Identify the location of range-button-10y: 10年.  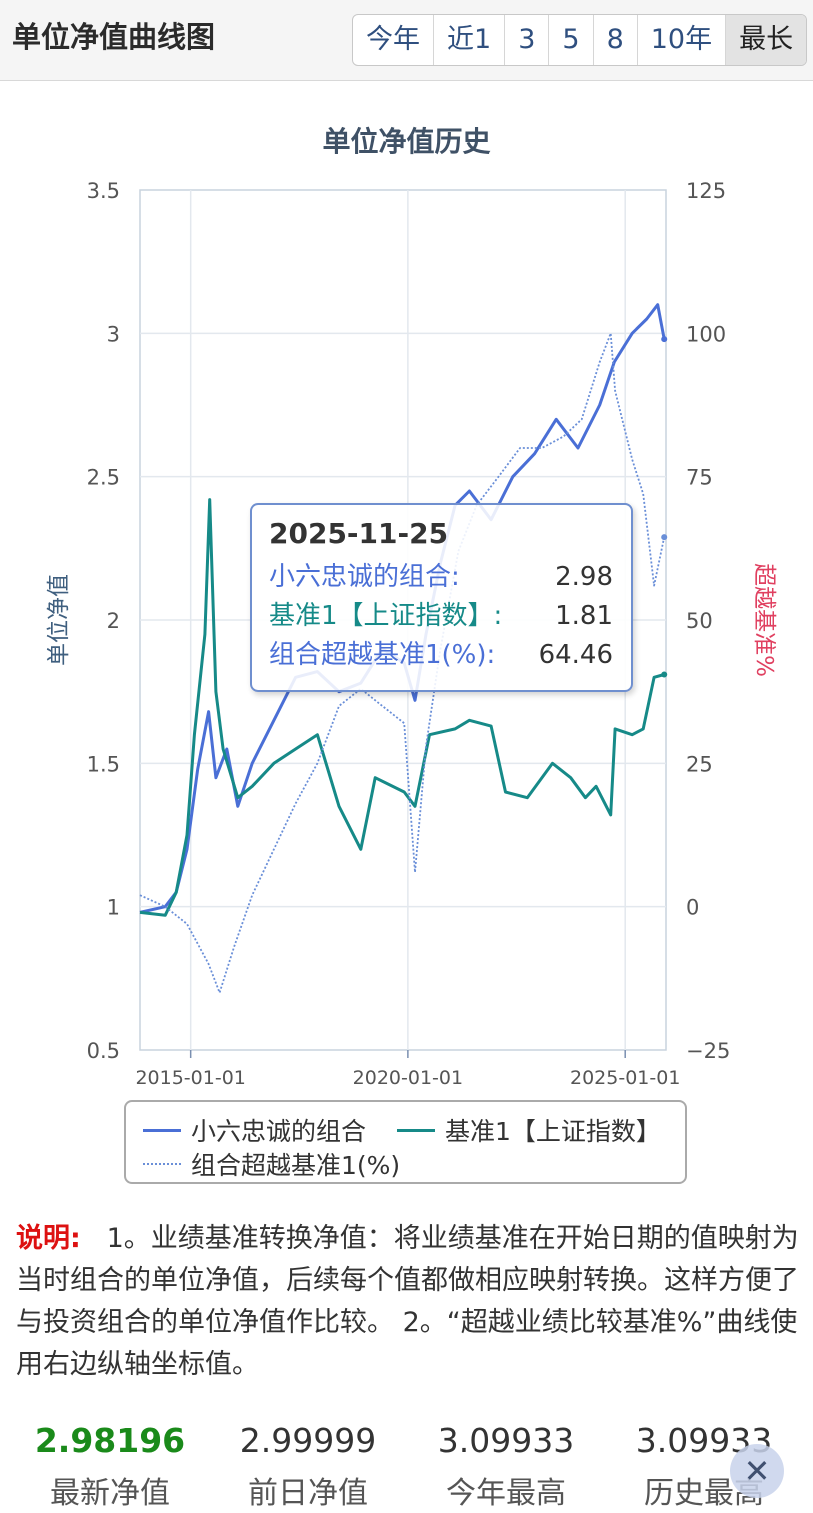
(682, 40).